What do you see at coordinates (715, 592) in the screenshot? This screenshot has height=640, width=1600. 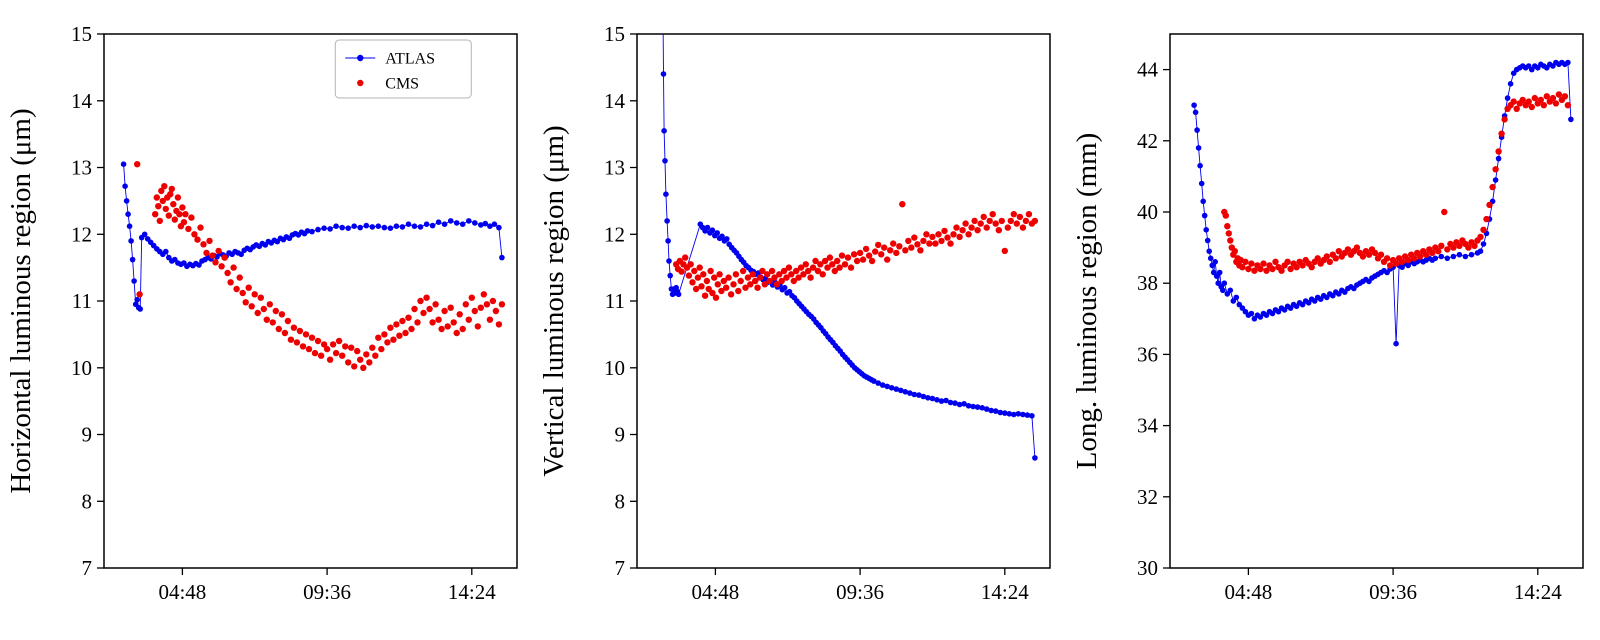 I see `x-tick-label: 04:48` at bounding box center [715, 592].